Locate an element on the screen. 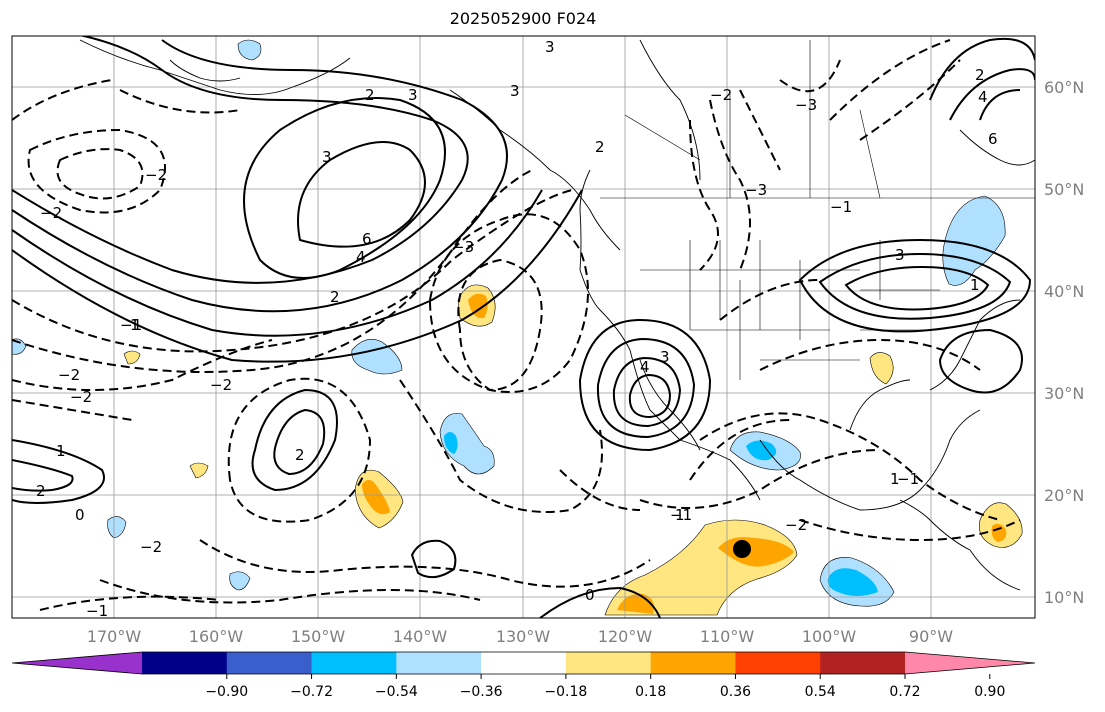 This screenshot has height=712, width=1105. colorbar-tick-label: 0.72 is located at coordinates (904, 692).